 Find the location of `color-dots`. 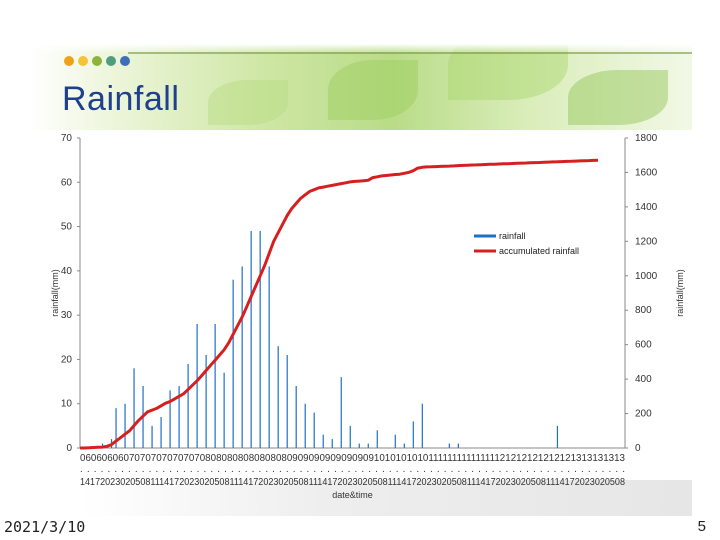

color-dots is located at coordinates (97, 61).